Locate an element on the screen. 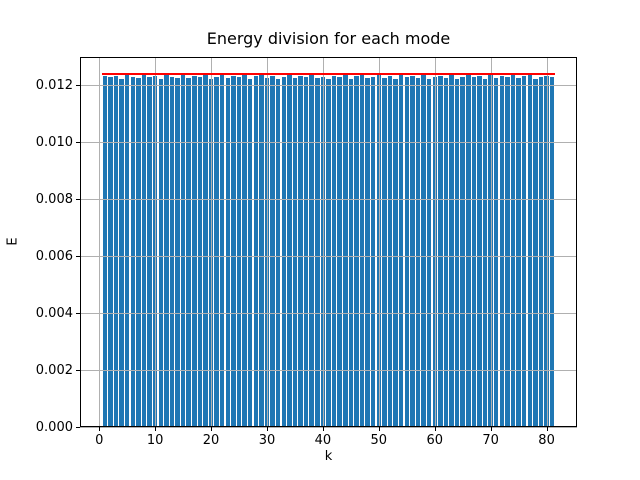 The image size is (640, 480). x-tick-label: 20 is located at coordinates (211, 440).